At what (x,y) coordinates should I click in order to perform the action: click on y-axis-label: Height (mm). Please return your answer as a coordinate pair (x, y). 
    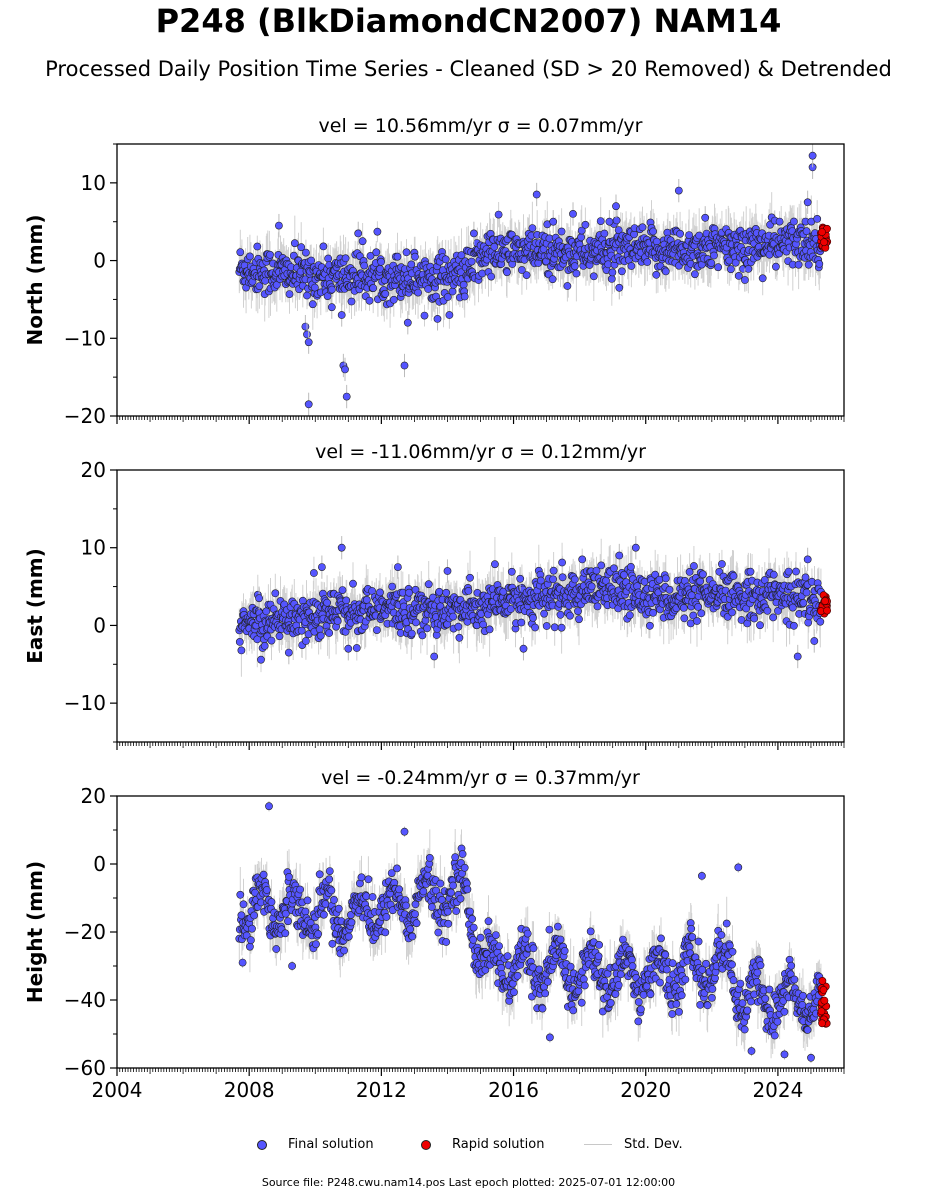
    Looking at the image, I should click on (35, 932).